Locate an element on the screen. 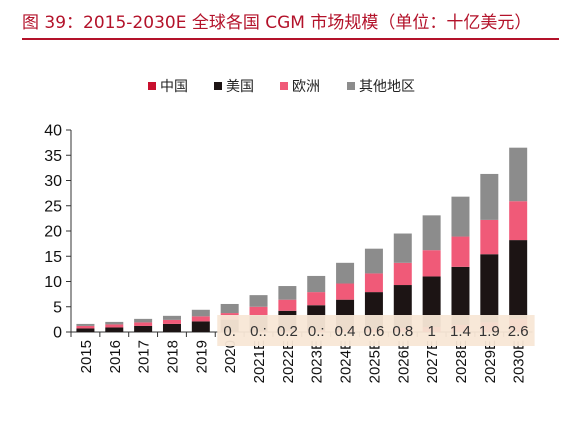 The width and height of the screenshot is (579, 424). china-value-label: 0.2 is located at coordinates (287, 331).